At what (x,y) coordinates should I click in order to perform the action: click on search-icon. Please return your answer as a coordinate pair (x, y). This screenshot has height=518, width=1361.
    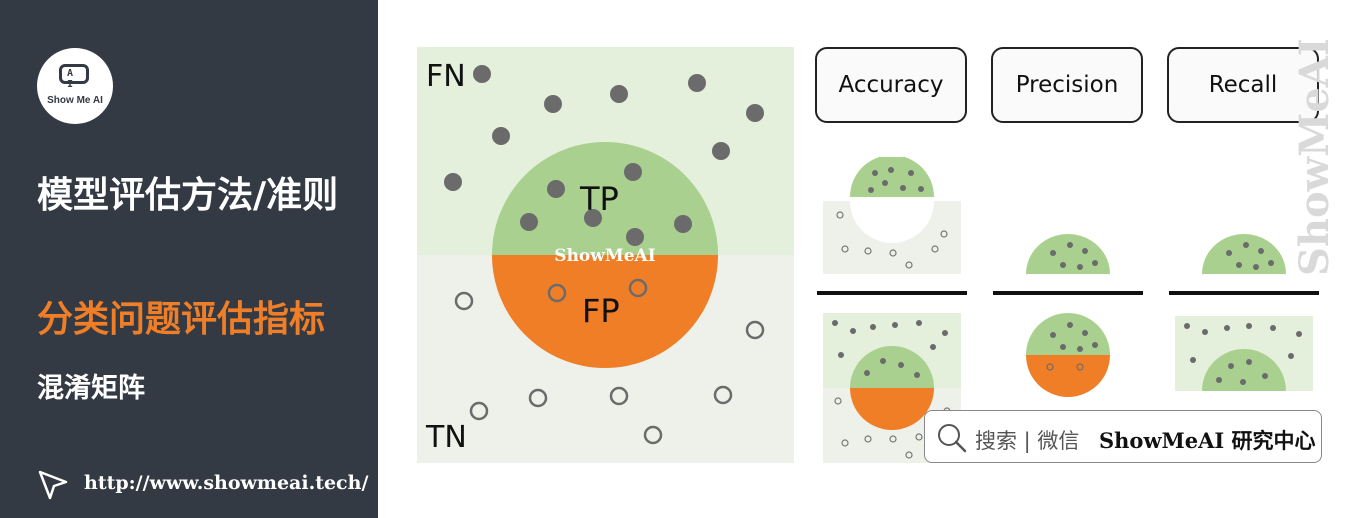
    Looking at the image, I should click on (952, 438).